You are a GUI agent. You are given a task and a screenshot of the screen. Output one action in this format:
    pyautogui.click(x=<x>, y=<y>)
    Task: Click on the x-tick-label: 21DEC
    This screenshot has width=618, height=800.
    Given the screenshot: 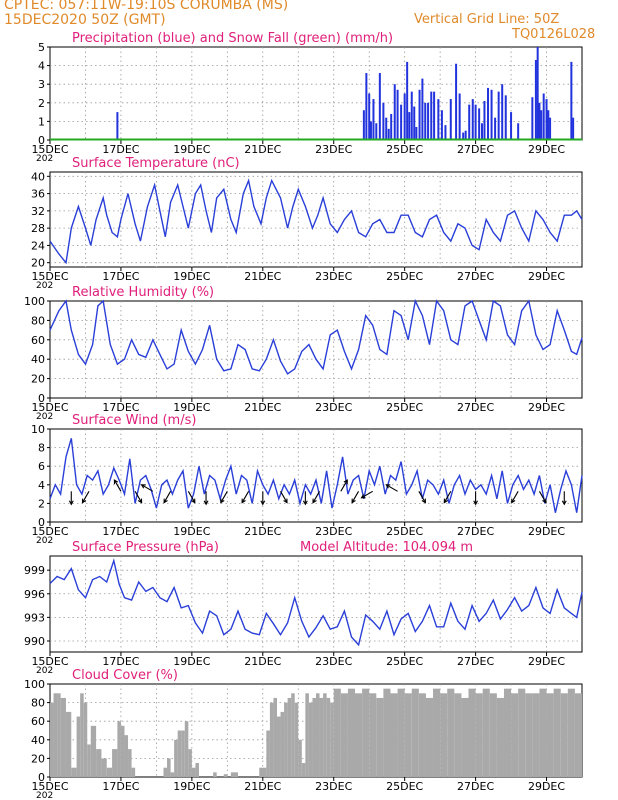 What is the action you would take?
    pyautogui.click(x=262, y=531)
    